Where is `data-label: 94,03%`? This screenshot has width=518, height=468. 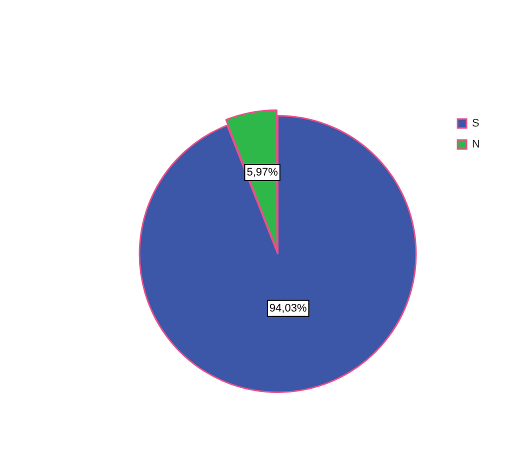
data-label: 94,03% is located at coordinates (288, 308).